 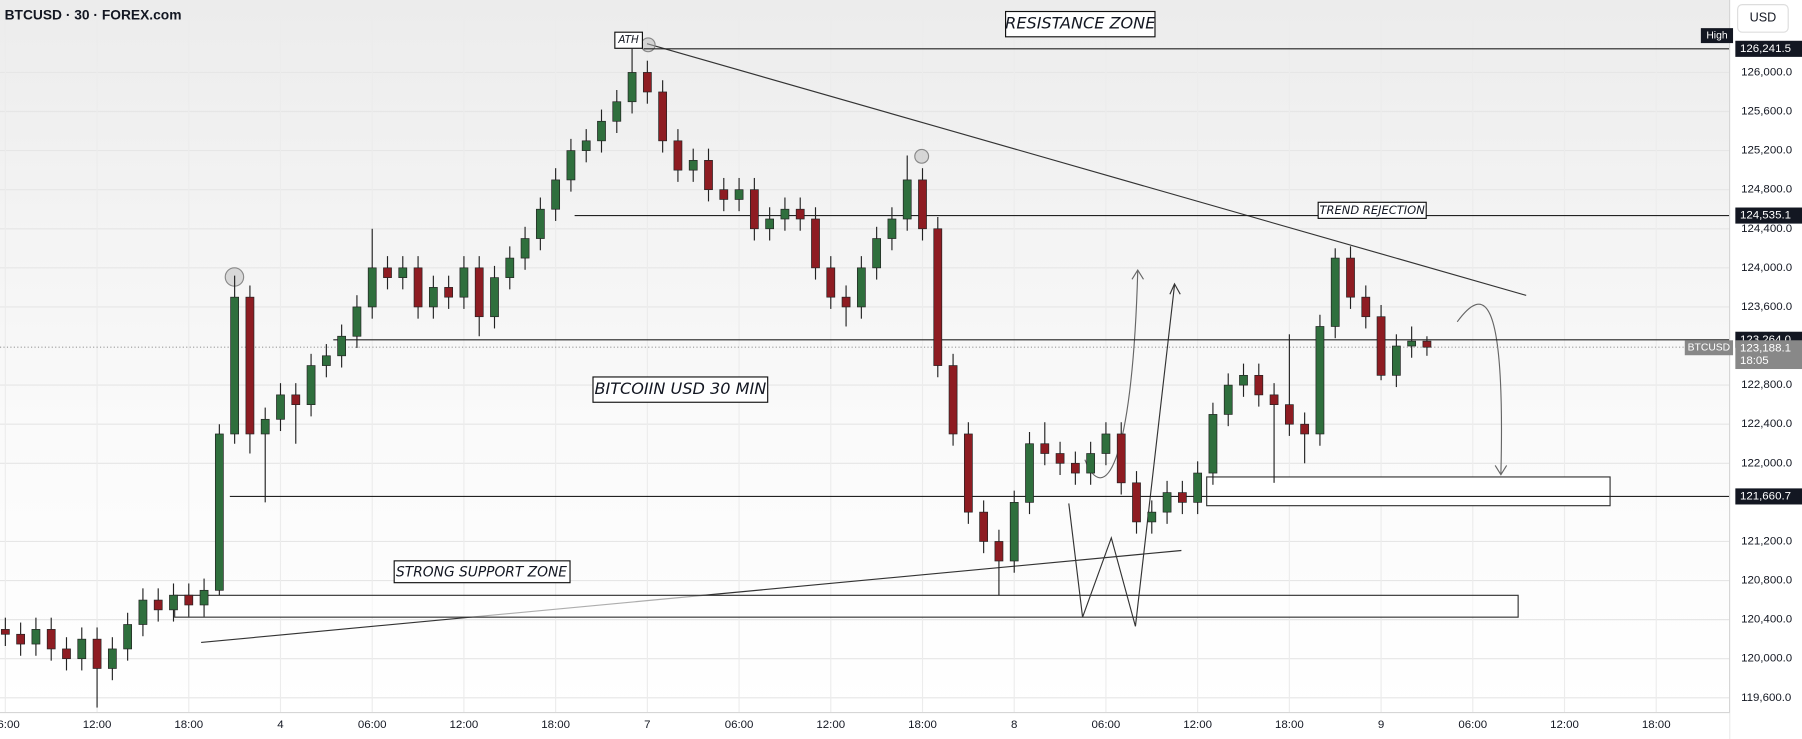 What do you see at coordinates (481, 572) in the screenshot?
I see `annotation: STRONG SUPPORT ZONE` at bounding box center [481, 572].